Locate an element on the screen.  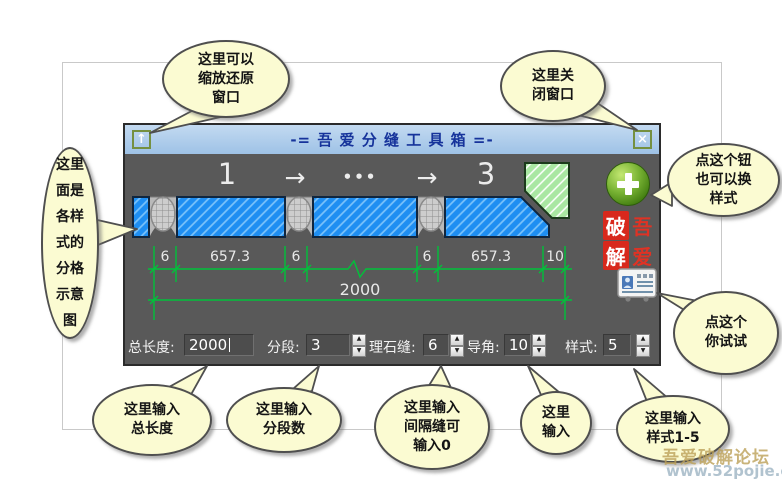
text-cursor is located at coordinates (230, 345).